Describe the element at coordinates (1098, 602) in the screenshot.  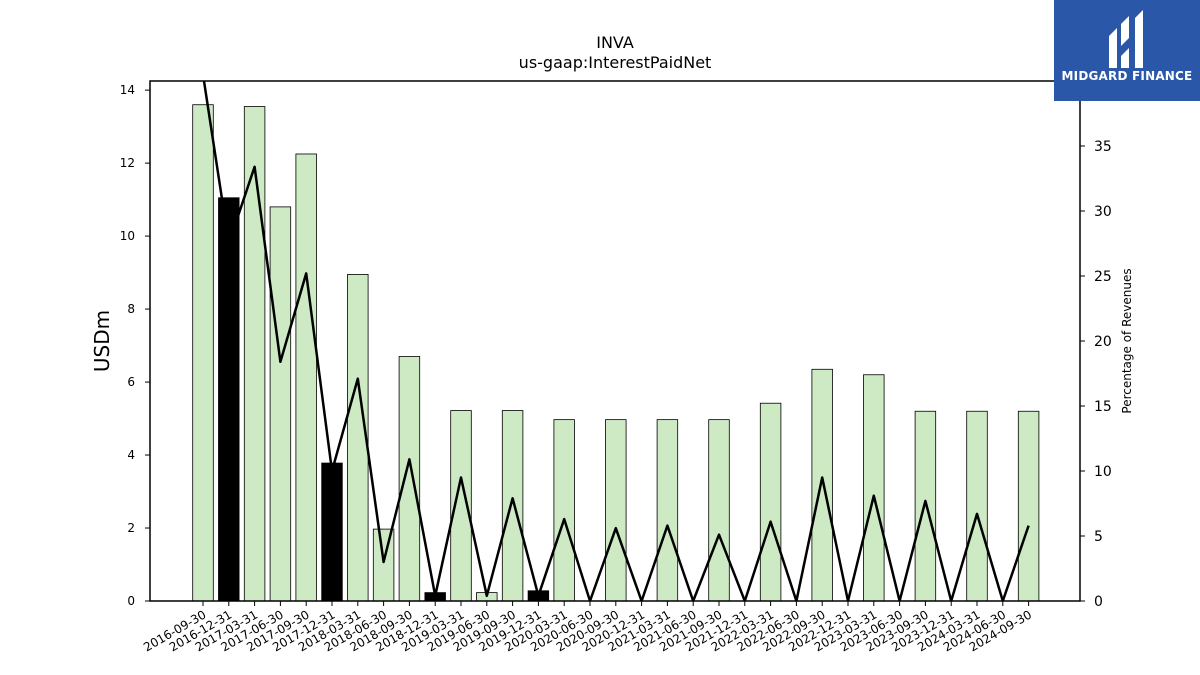
I see `y2-tick-label: 0` at that location.